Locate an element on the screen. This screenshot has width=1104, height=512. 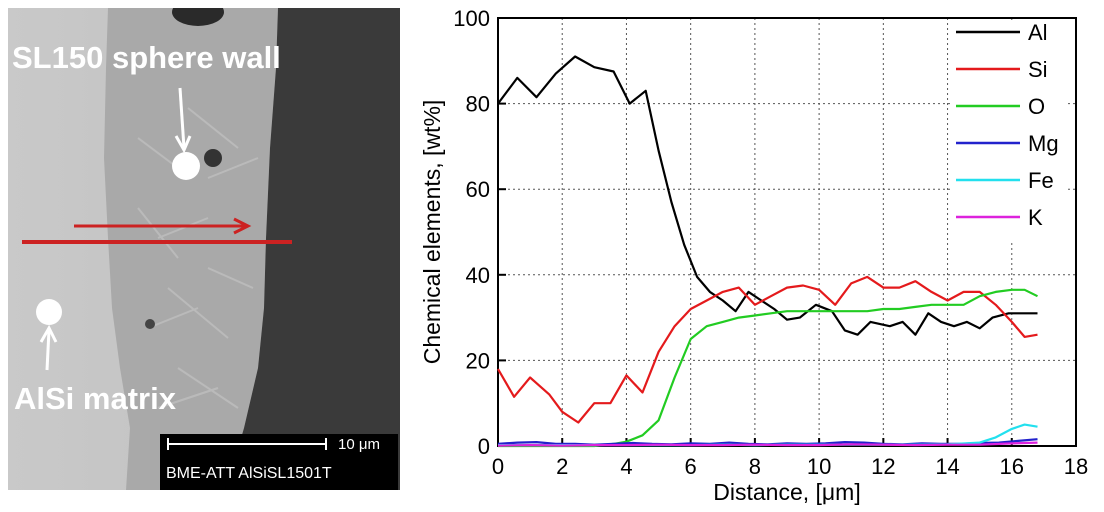
measurement-point-matrix is located at coordinates (49, 312).